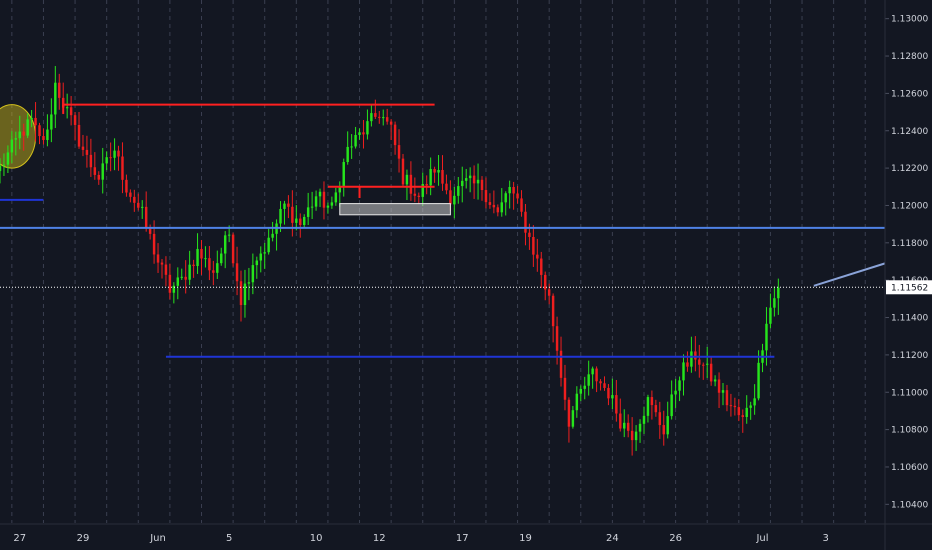 This screenshot has height=550, width=932. What do you see at coordinates (909, 431) in the screenshot?
I see `y-tick-label: 1.10800` at bounding box center [909, 431].